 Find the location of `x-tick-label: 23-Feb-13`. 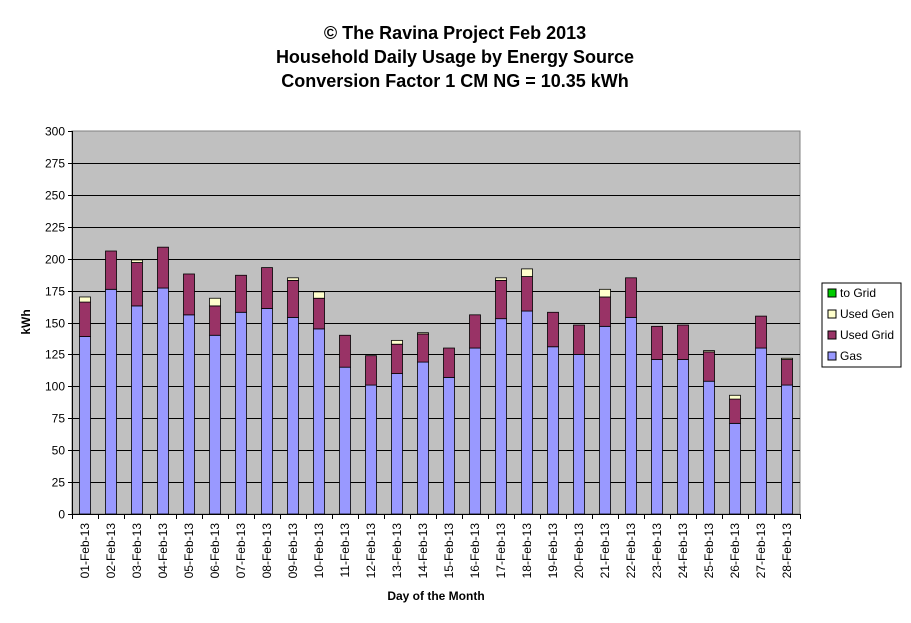

x-tick-label: 23-Feb-13 is located at coordinates (657, 551).